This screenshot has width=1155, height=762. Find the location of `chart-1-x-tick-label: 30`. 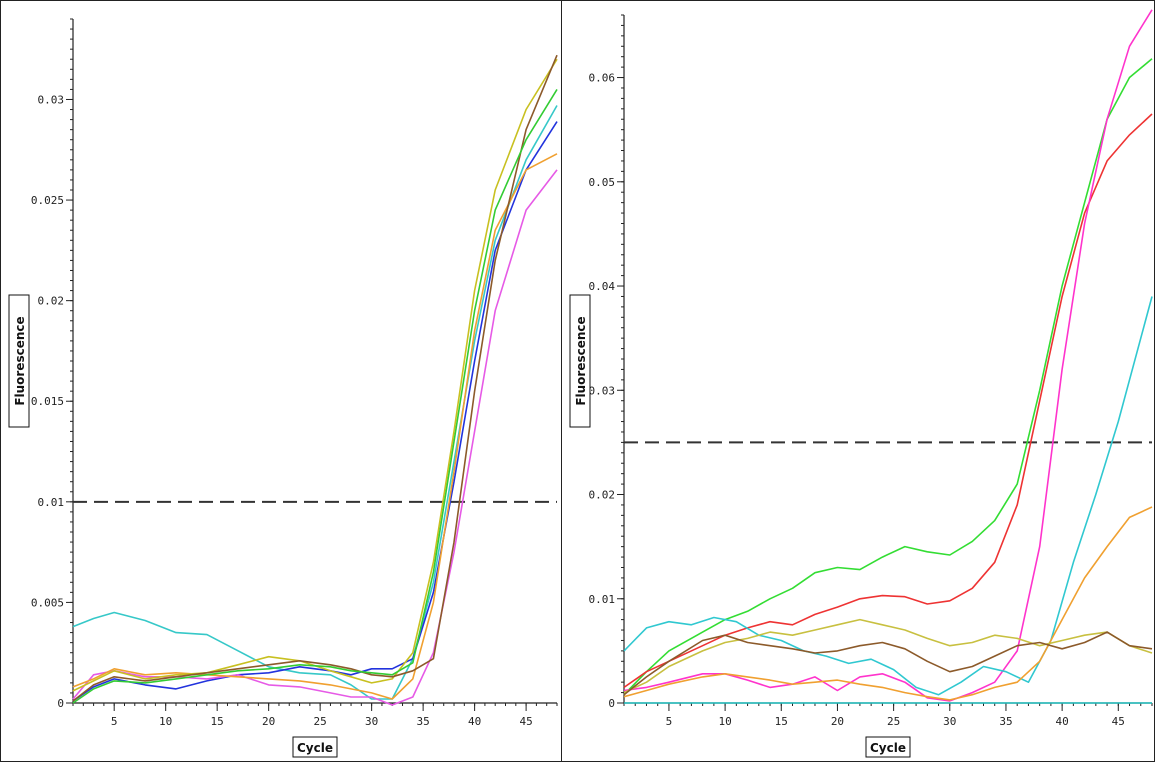

chart-1-x-tick-label: 30 is located at coordinates (371, 721).